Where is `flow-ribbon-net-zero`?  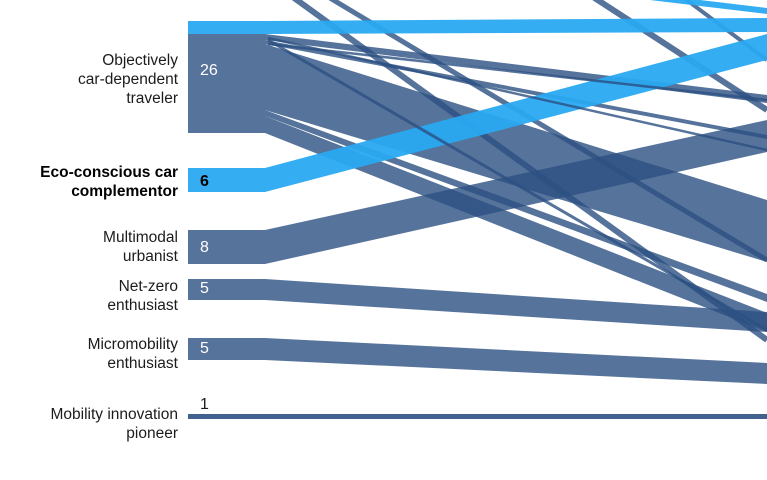 flow-ribbon-net-zero is located at coordinates (477, 305).